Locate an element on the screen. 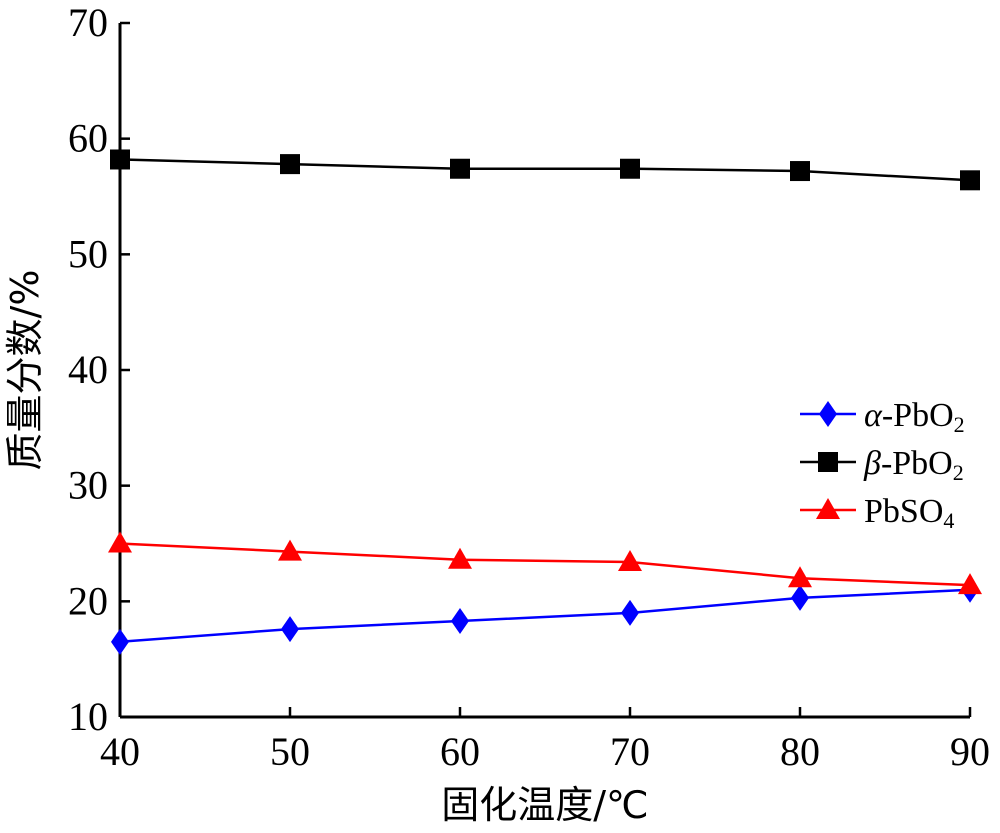  legend-item: α-PbO2 is located at coordinates (882, 417).